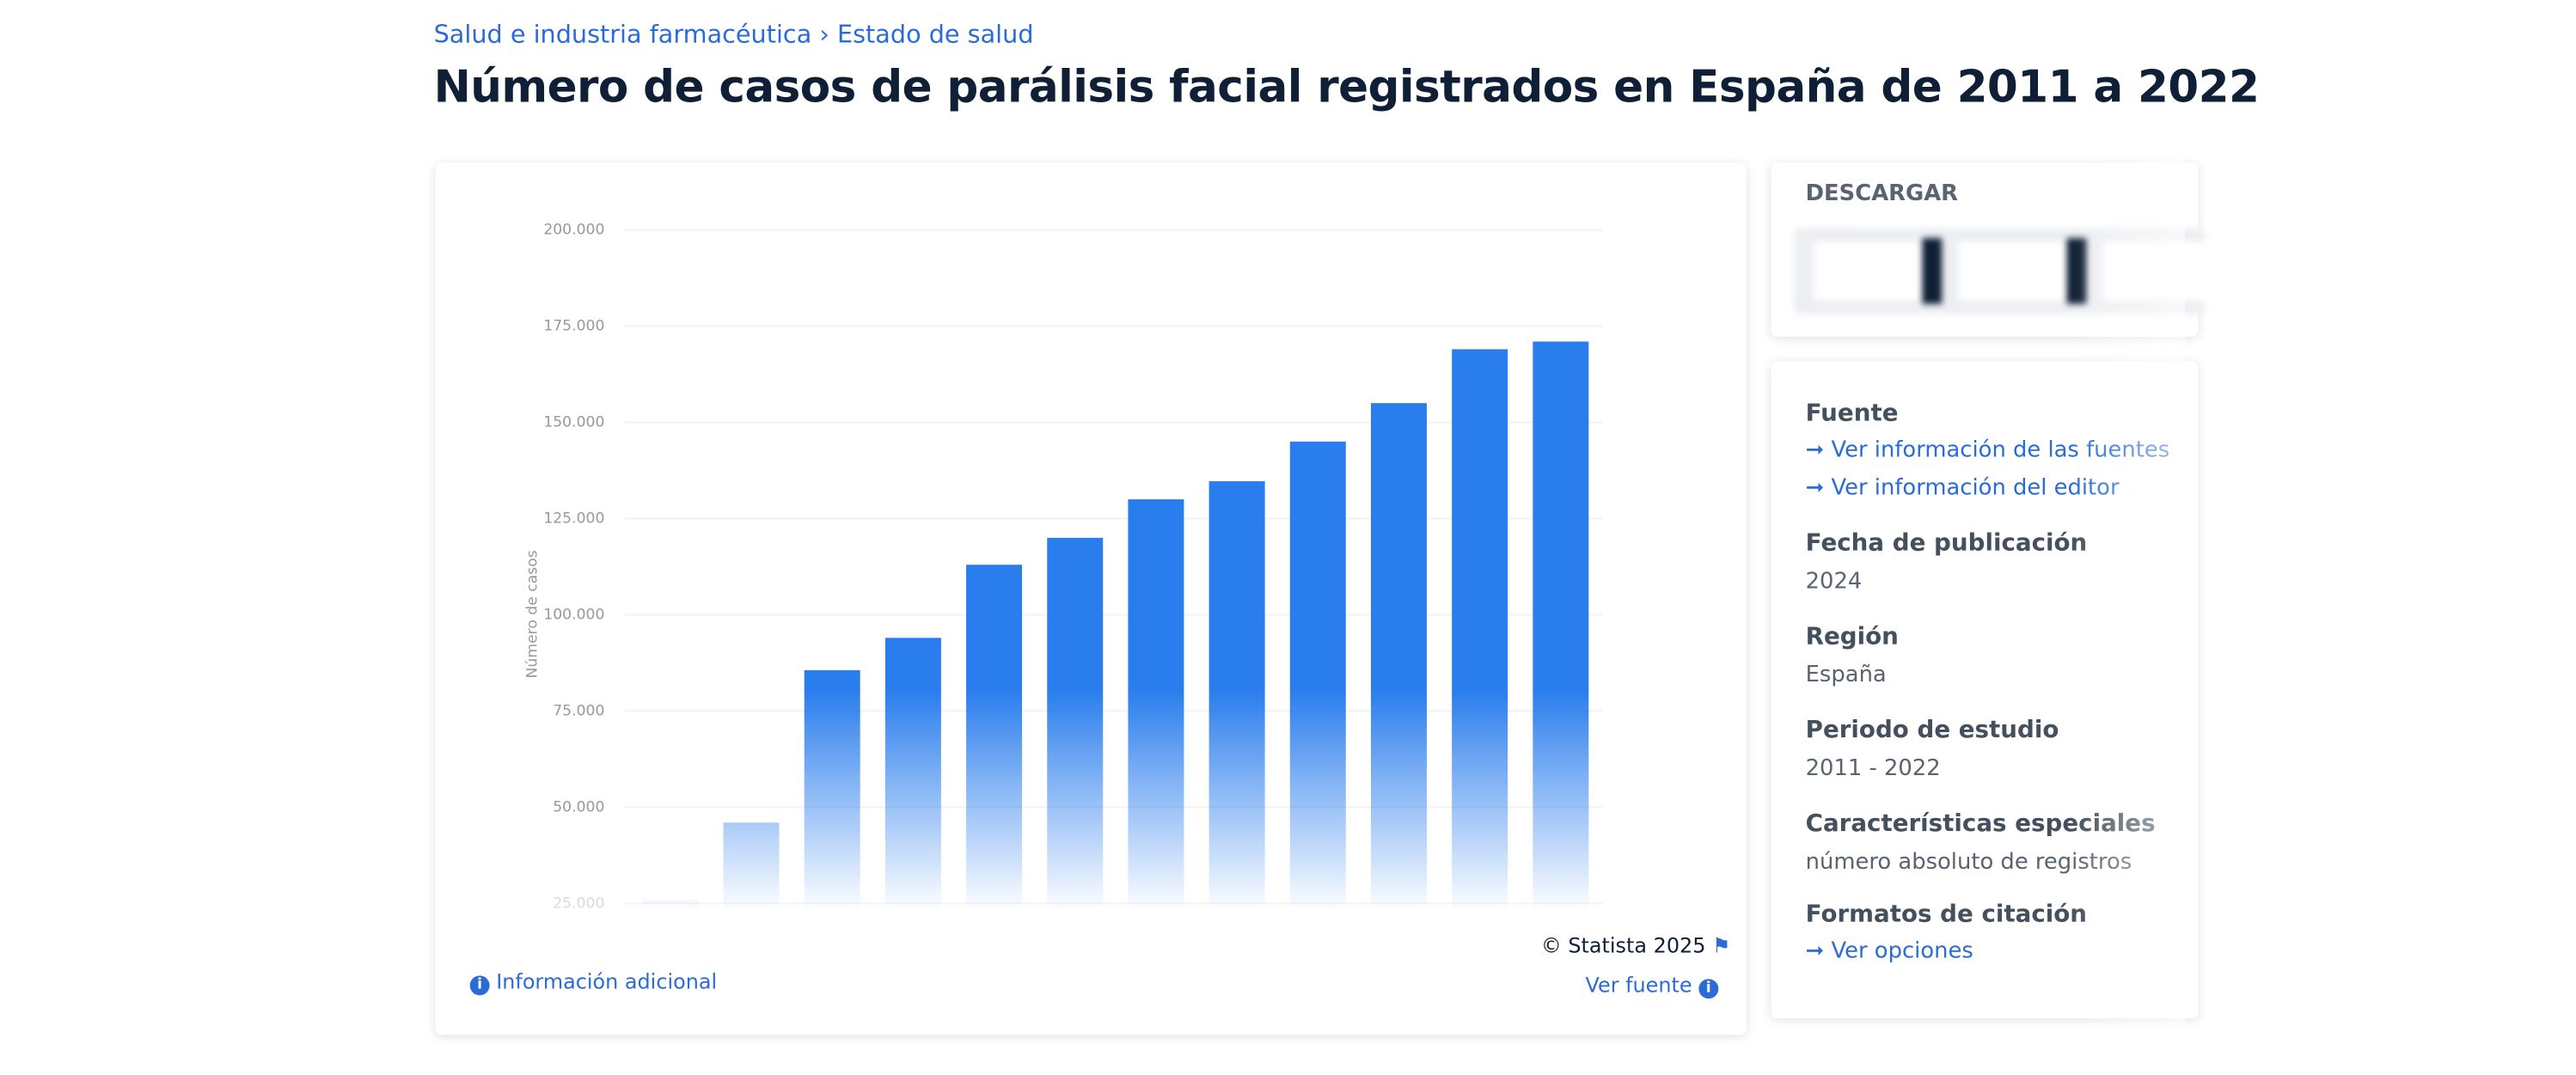  I want to click on detail-label: Región, so click(1852, 637).